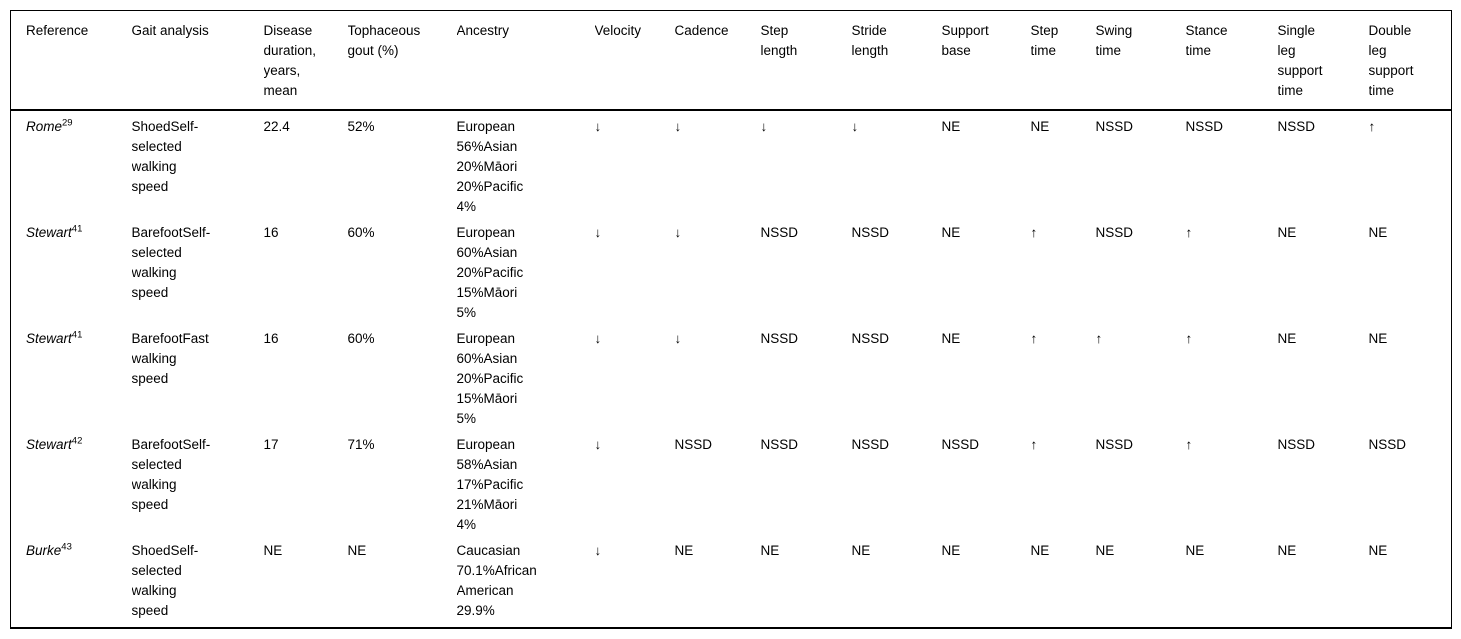 This screenshot has width=1461, height=639. I want to click on cell-double-leg-support-time: NSSD, so click(1387, 444).